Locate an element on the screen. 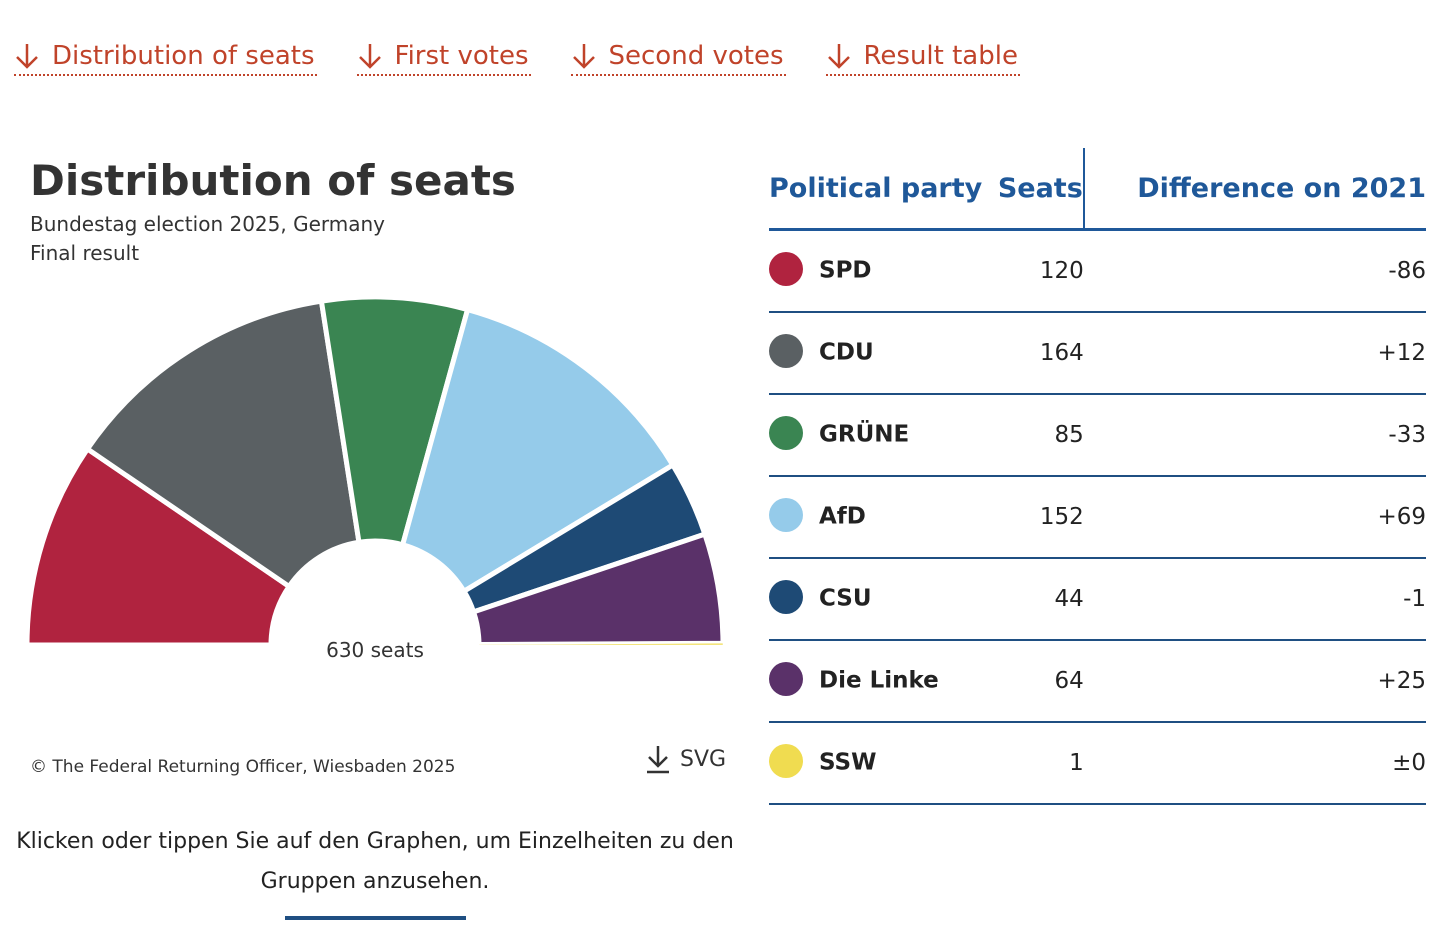 The width and height of the screenshot is (1442, 936). slice-spd is located at coordinates (158, 547).